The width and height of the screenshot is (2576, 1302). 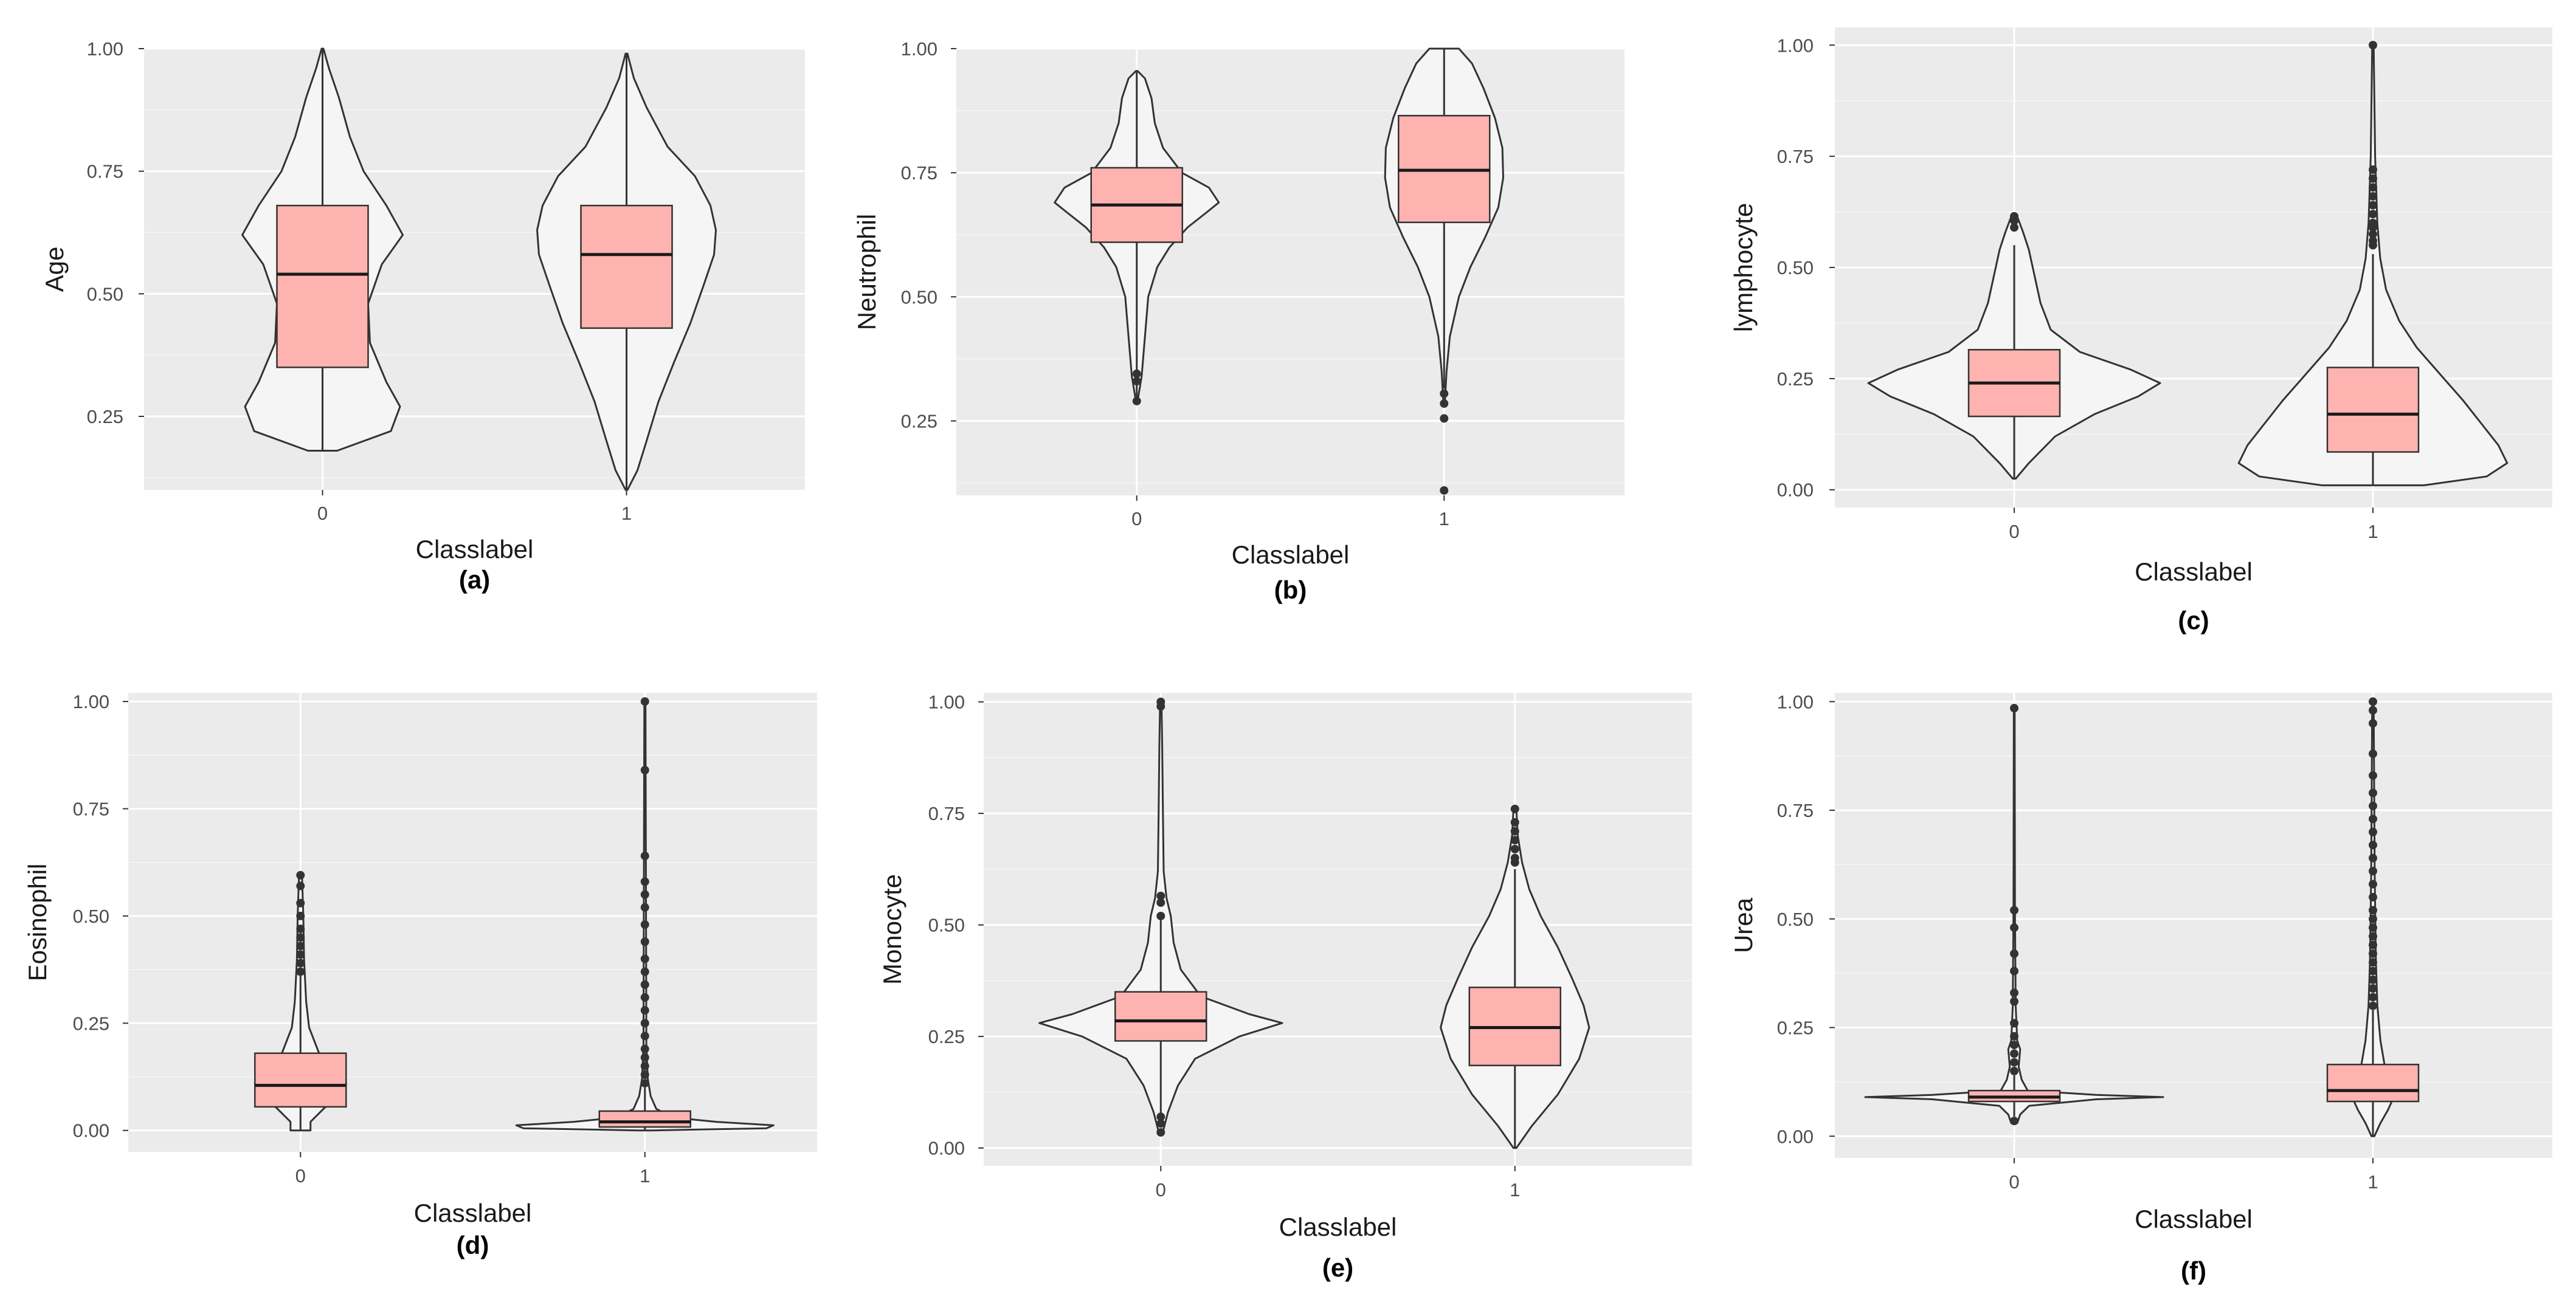 What do you see at coordinates (1744, 925) in the screenshot?
I see `y-axis-title: Urea` at bounding box center [1744, 925].